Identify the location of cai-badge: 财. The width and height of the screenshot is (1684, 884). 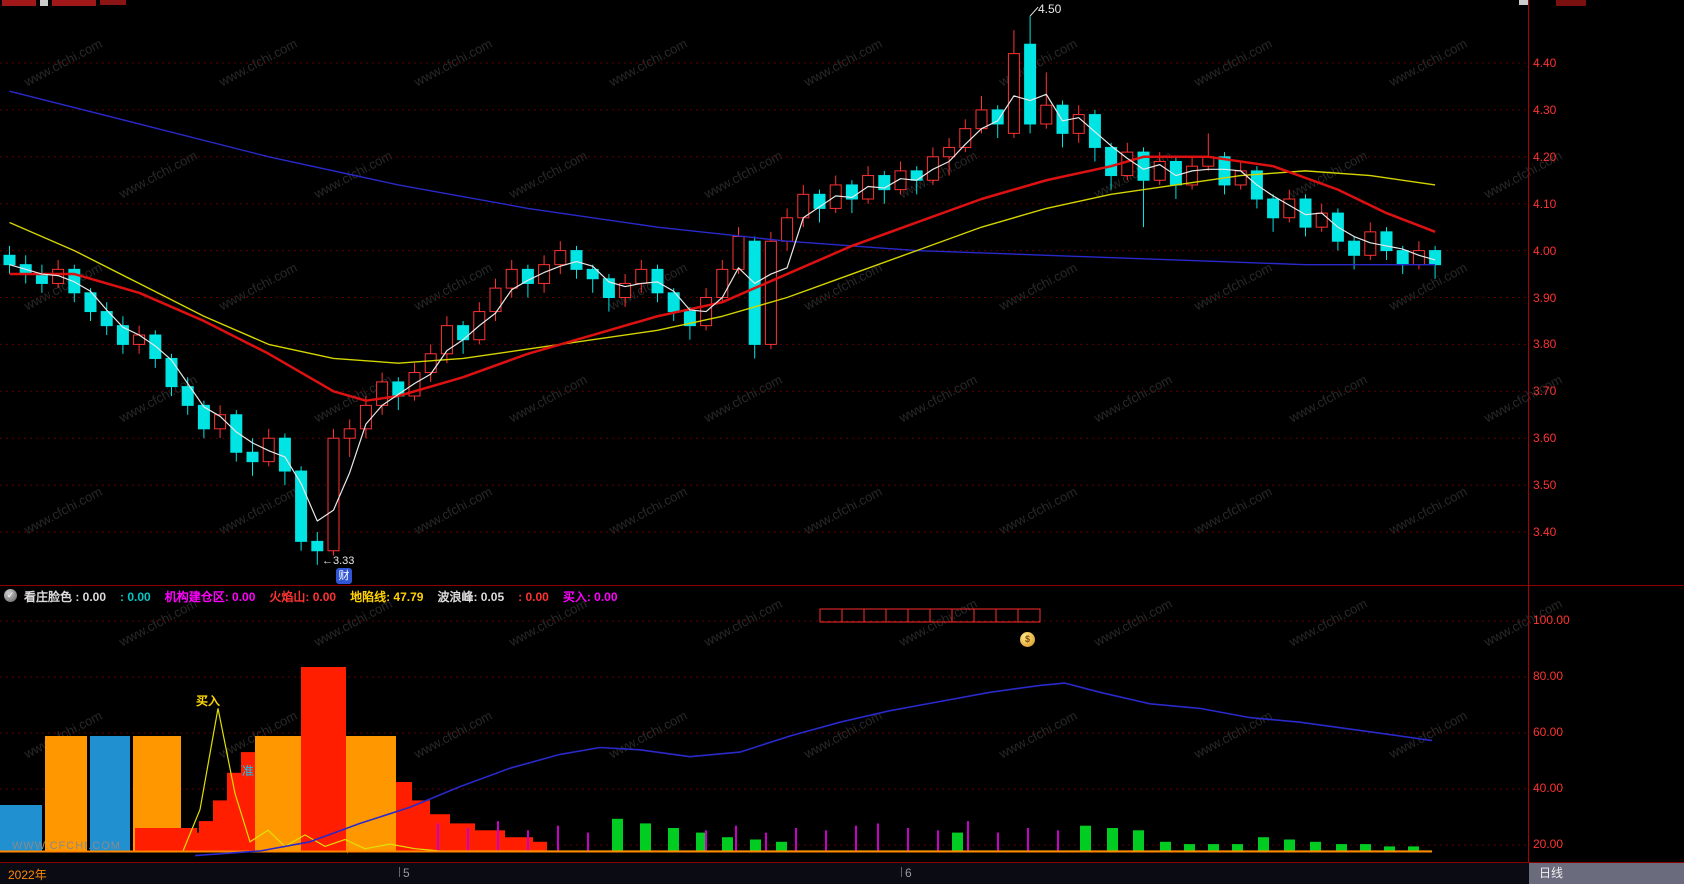
(344, 576).